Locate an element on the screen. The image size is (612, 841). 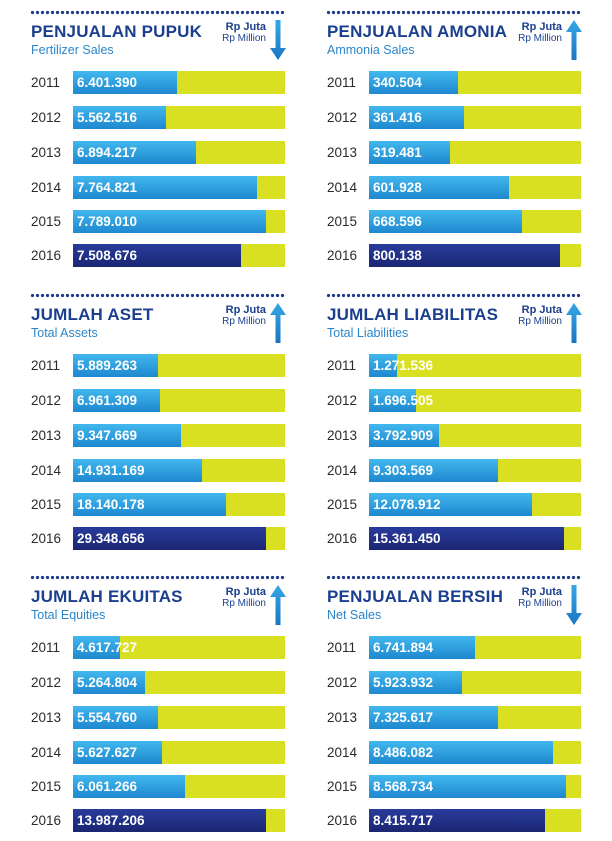
bar-row: 2013 6.894.217 is located at coordinates (158, 153).